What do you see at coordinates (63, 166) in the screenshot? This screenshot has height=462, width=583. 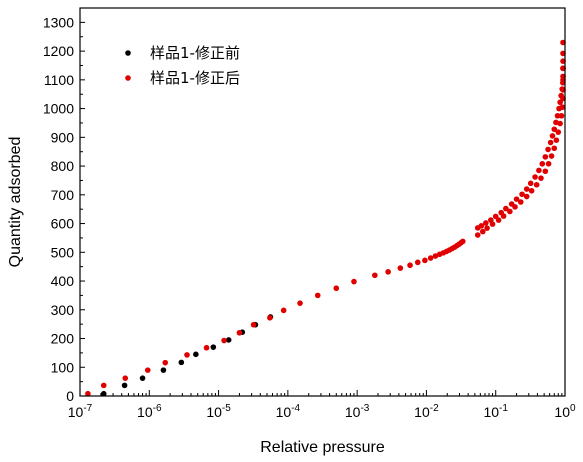 I see `y-tick-label: 800` at bounding box center [63, 166].